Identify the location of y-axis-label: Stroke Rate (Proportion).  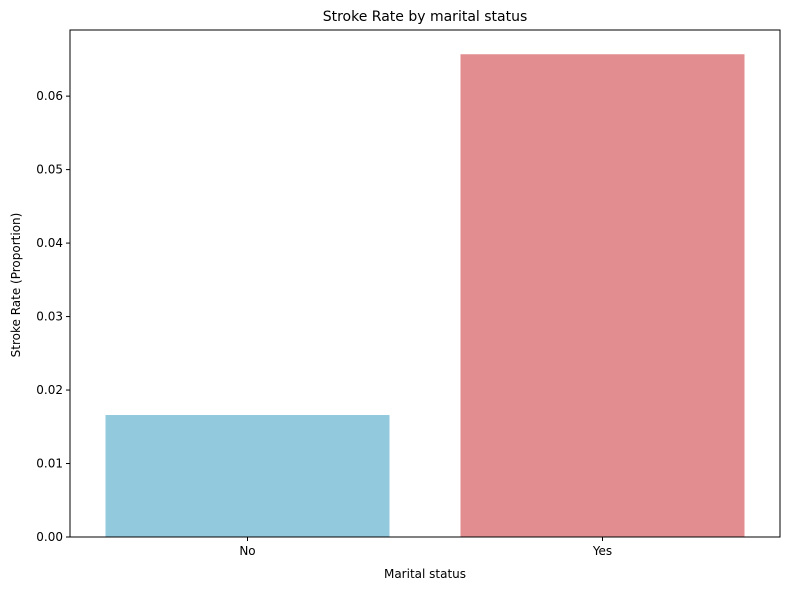
(16, 285).